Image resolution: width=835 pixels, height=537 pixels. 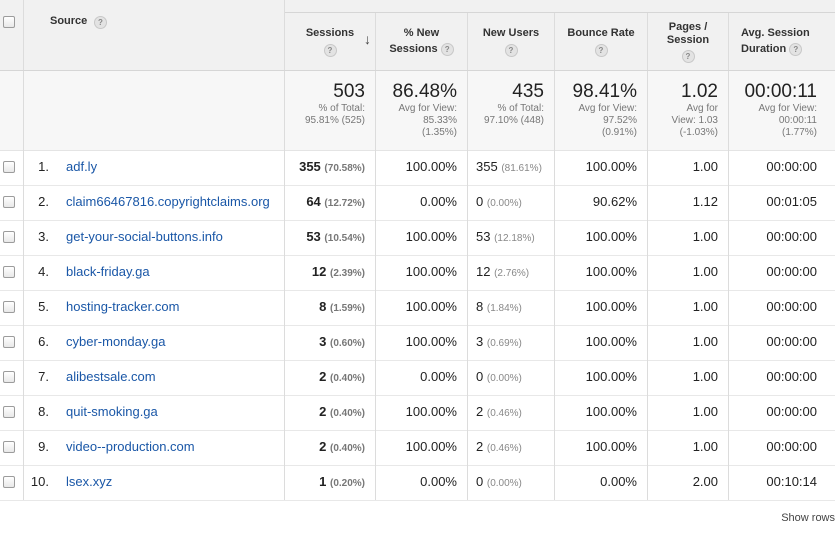 What do you see at coordinates (601, 482) in the screenshot?
I see `bounce-rate-cell: 0.00%` at bounding box center [601, 482].